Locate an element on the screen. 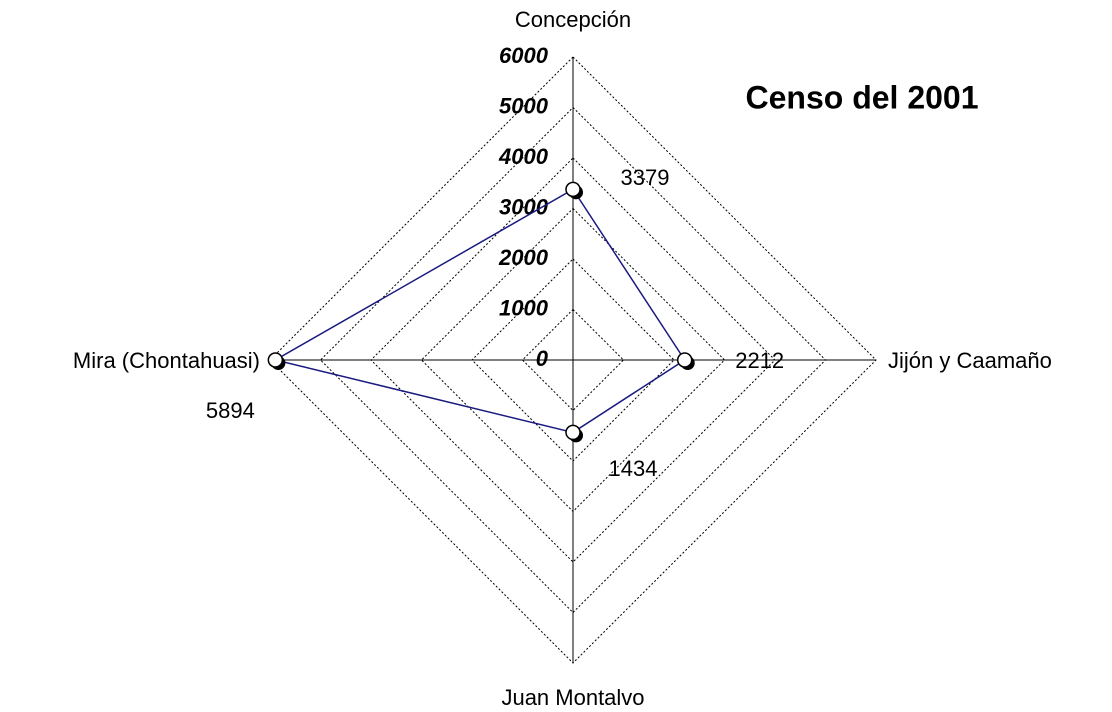 Image resolution: width=1112 pixels, height=712 pixels. tick-label: 1000 is located at coordinates (524, 307).